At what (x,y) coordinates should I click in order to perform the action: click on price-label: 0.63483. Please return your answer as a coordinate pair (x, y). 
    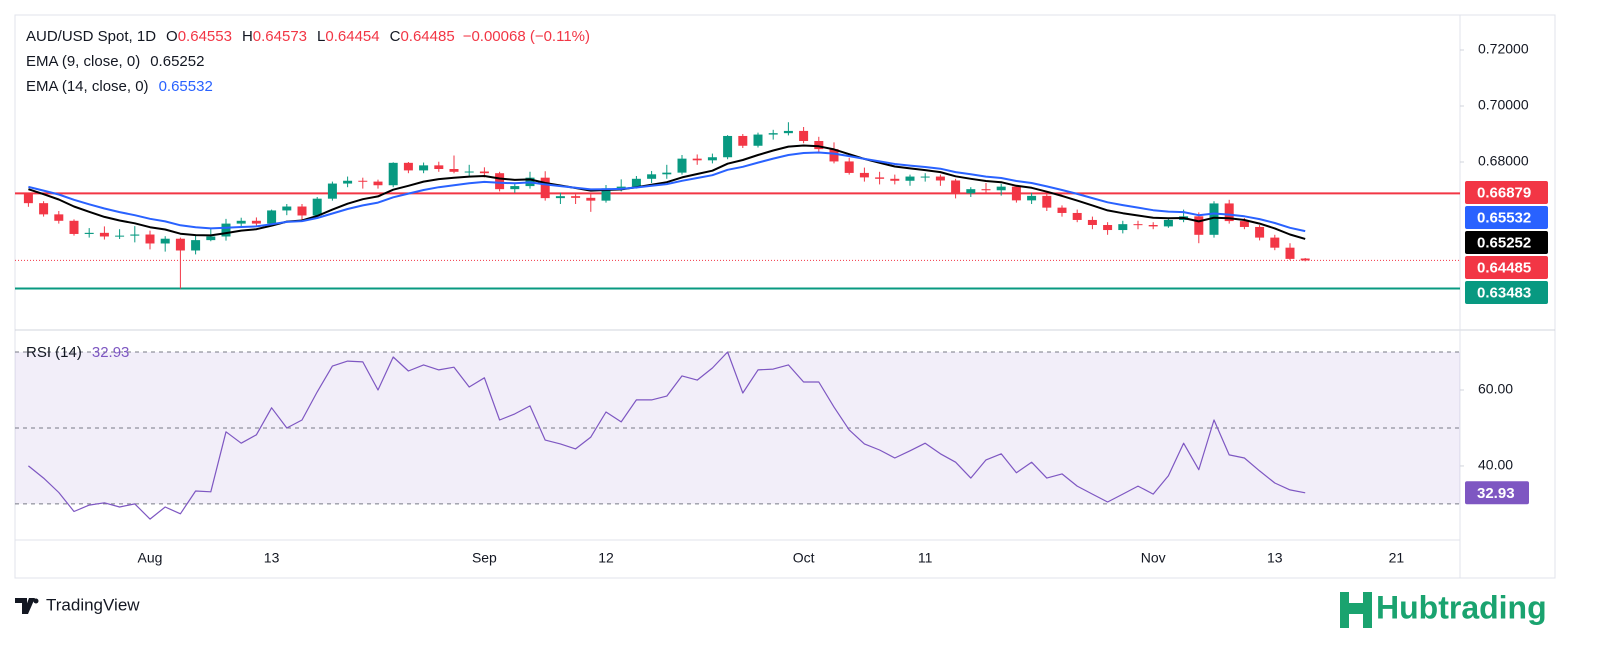
    Looking at the image, I should click on (1504, 292).